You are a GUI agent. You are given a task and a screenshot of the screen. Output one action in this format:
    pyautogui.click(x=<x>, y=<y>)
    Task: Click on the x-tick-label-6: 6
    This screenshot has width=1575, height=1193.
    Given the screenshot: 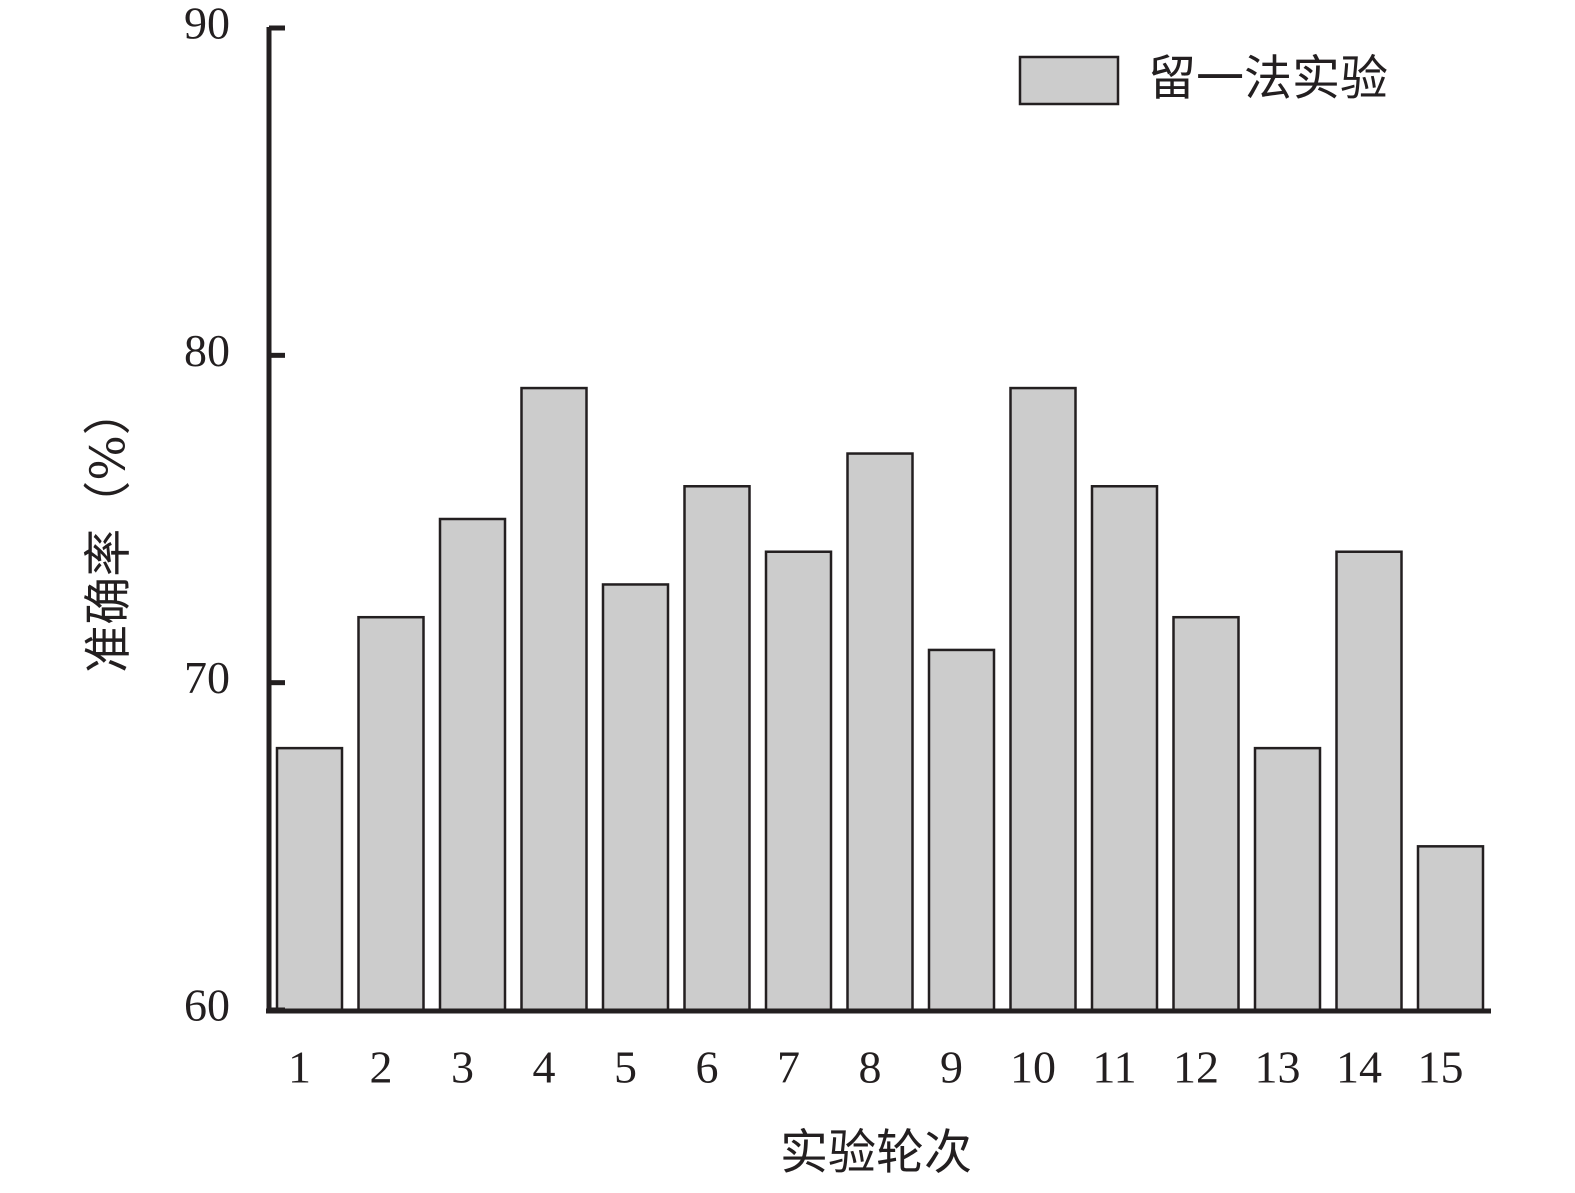 What is the action you would take?
    pyautogui.click(x=707, y=1067)
    